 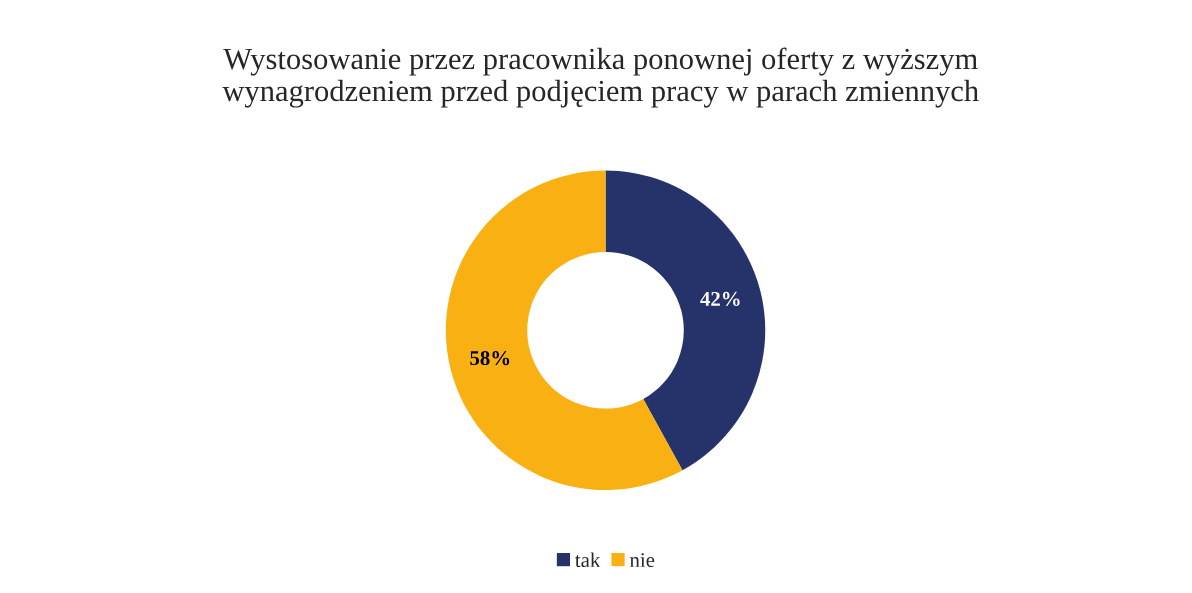 I want to click on data-label: 42%, so click(x=720, y=298).